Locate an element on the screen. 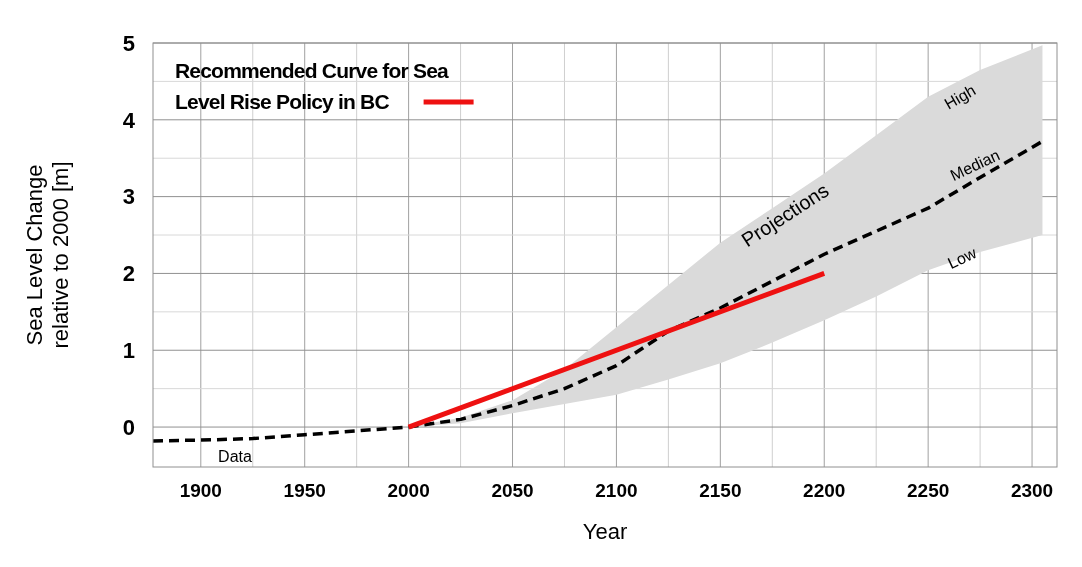 The height and width of the screenshot is (567, 1082). x-tick-label: 2100 is located at coordinates (616, 490).